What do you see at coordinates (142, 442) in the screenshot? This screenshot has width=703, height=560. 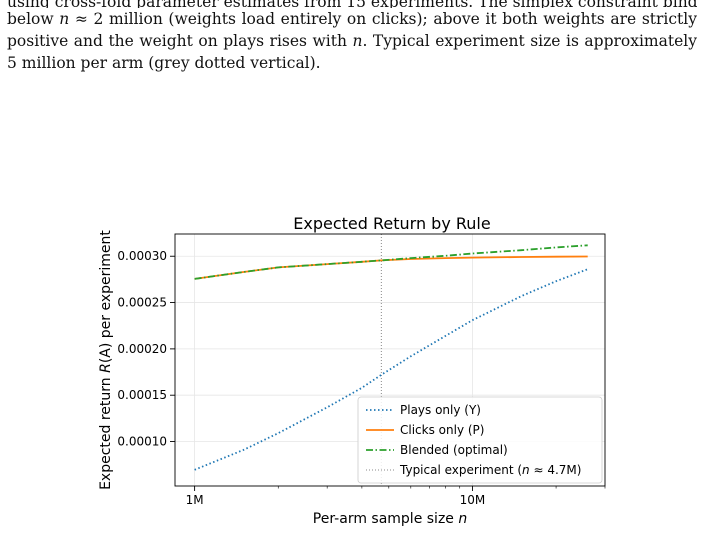 I see `y-tick-label: 0.00010` at bounding box center [142, 442].